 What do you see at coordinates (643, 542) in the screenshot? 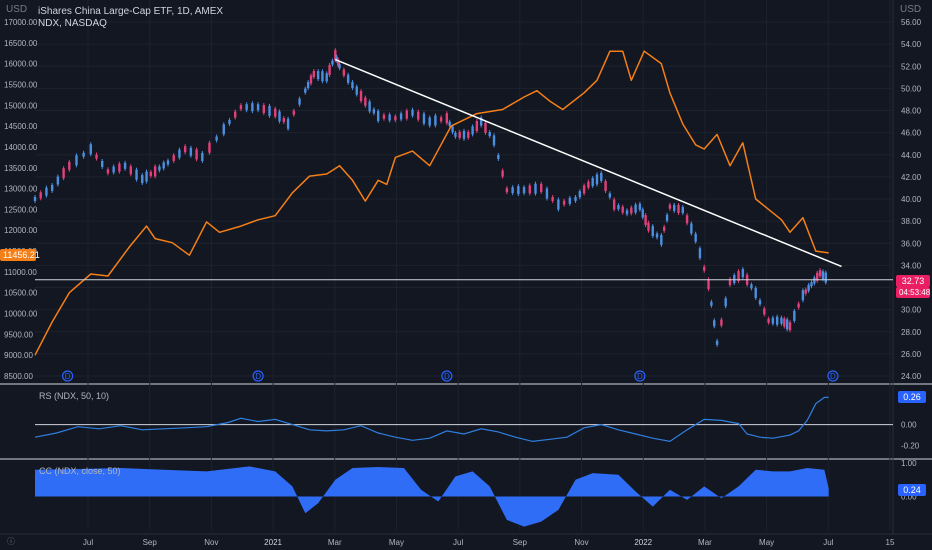
I see `x-tick-label: 2022` at bounding box center [643, 542].